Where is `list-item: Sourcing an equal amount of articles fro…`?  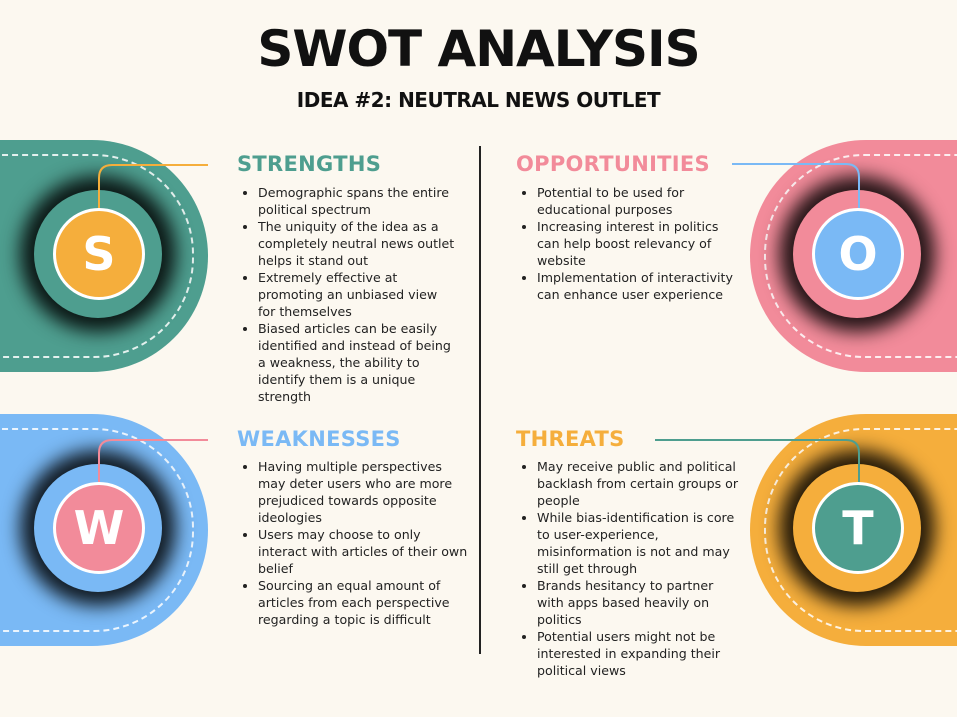 list-item: Sourcing an equal amount of articles fro… is located at coordinates (363, 602).